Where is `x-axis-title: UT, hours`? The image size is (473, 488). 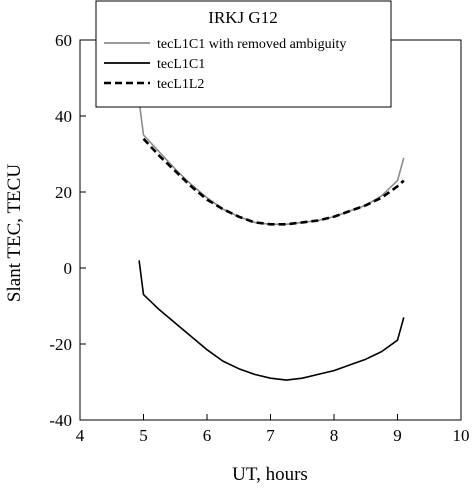 x-axis-title: UT, hours is located at coordinates (270, 474).